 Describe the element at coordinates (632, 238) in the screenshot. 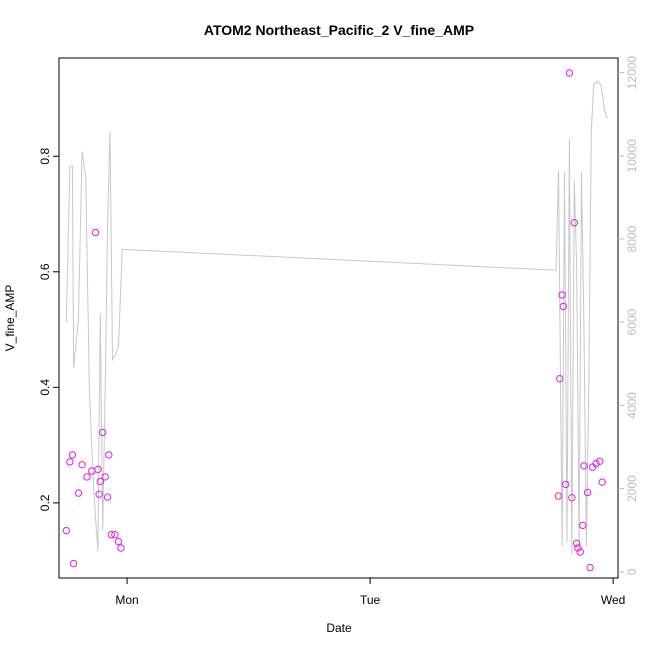

I see `y2-tick-label: 8000` at that location.